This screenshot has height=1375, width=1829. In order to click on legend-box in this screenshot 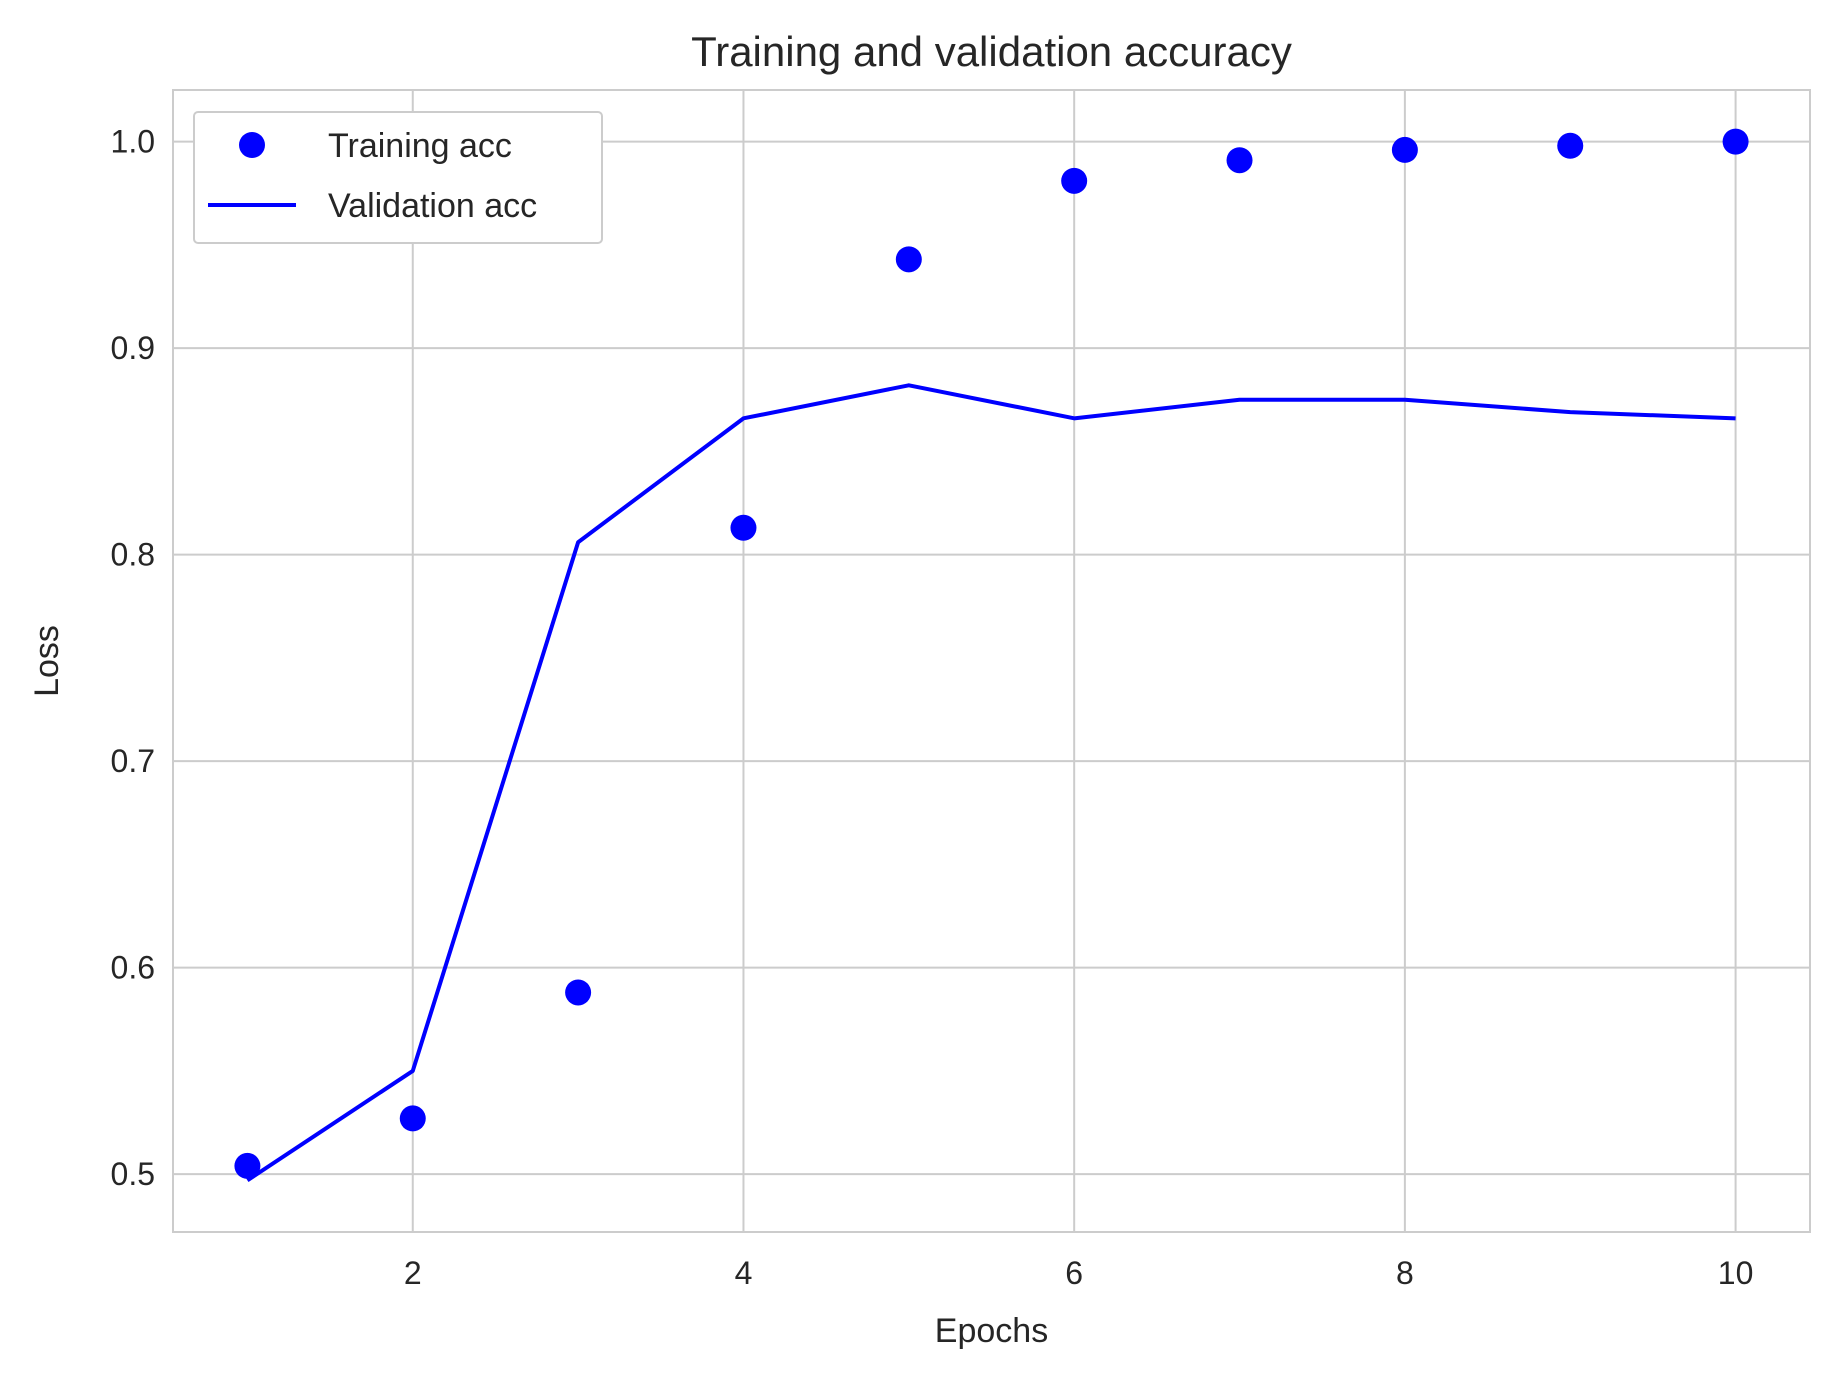, I will do `click(398, 177)`.